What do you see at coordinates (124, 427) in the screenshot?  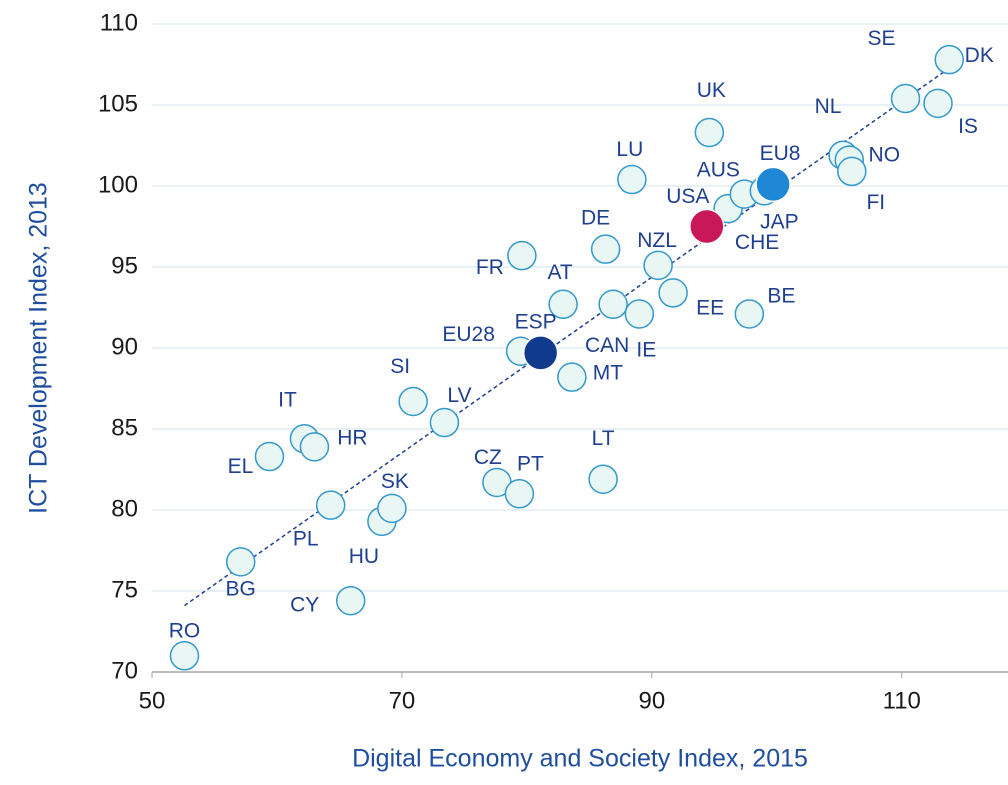 I see `y-tick-label: 85` at bounding box center [124, 427].